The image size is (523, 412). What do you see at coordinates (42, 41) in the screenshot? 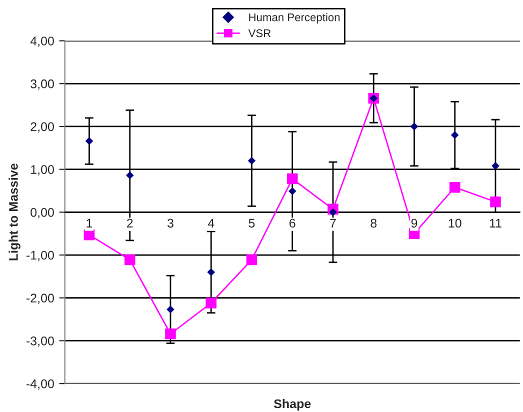
I see `y-tick-label: 4,00` at bounding box center [42, 41].